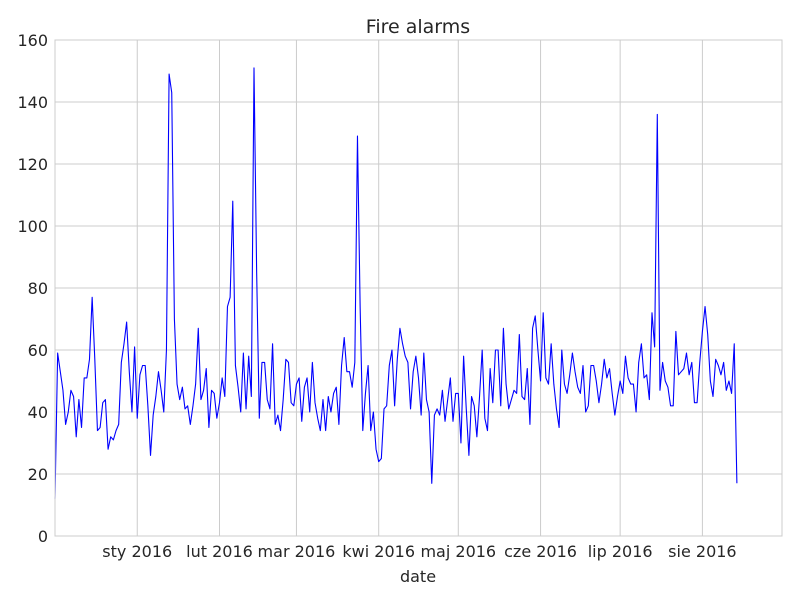  What do you see at coordinates (378, 551) in the screenshot?
I see `x-tick-label: kwi 2016` at bounding box center [378, 551].